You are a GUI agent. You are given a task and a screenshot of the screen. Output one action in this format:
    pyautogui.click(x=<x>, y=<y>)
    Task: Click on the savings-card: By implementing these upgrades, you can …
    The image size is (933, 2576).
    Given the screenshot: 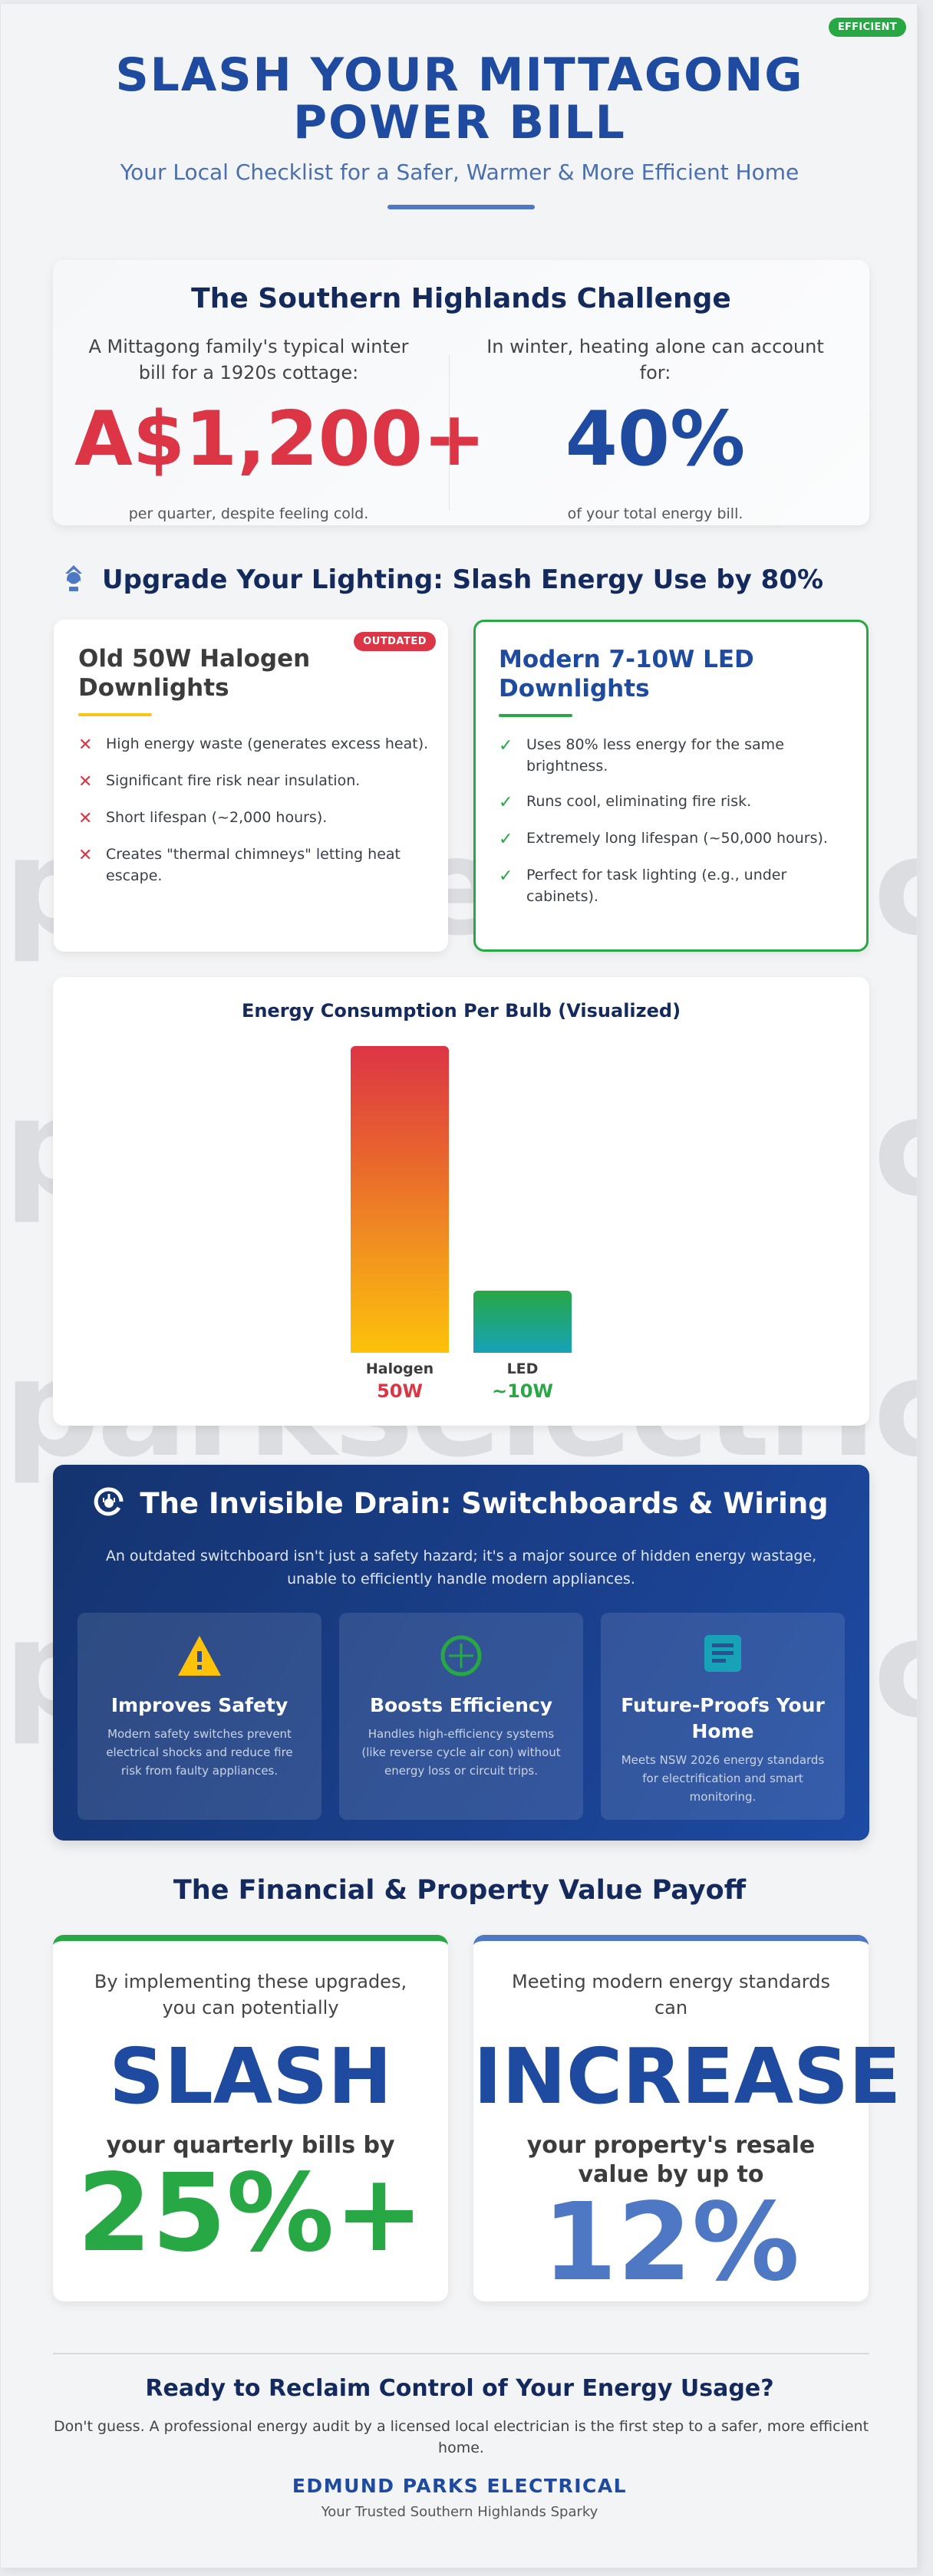 What is the action you would take?
    pyautogui.click(x=250, y=2118)
    